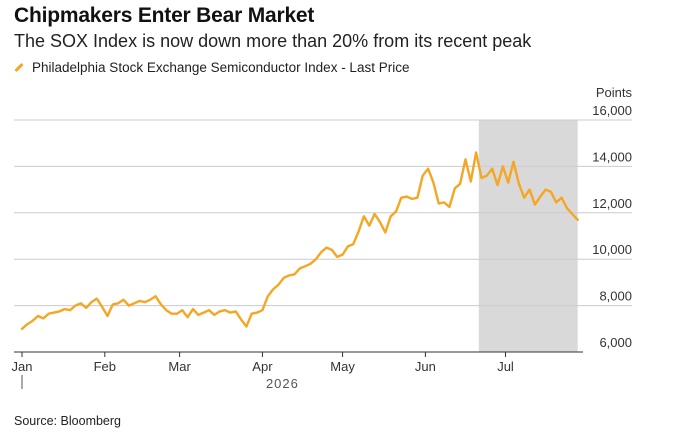 Image resolution: width=677 pixels, height=435 pixels. What do you see at coordinates (425, 366) in the screenshot?
I see `x-tick-label: Jun` at bounding box center [425, 366].